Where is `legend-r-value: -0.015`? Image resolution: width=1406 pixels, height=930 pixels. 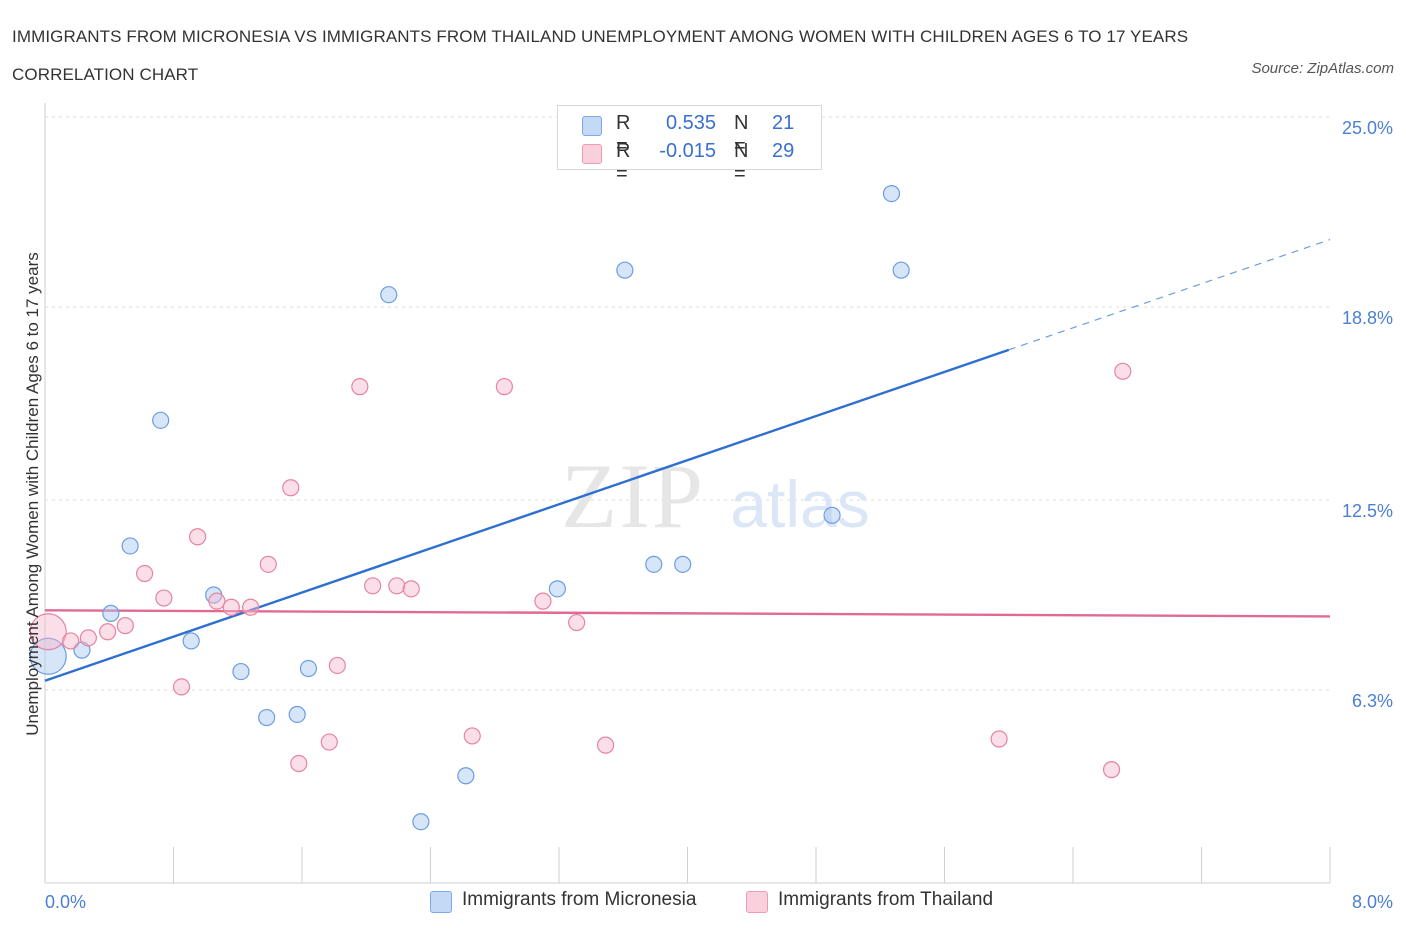
legend-r-value: -0.015 is located at coordinates (687, 151).